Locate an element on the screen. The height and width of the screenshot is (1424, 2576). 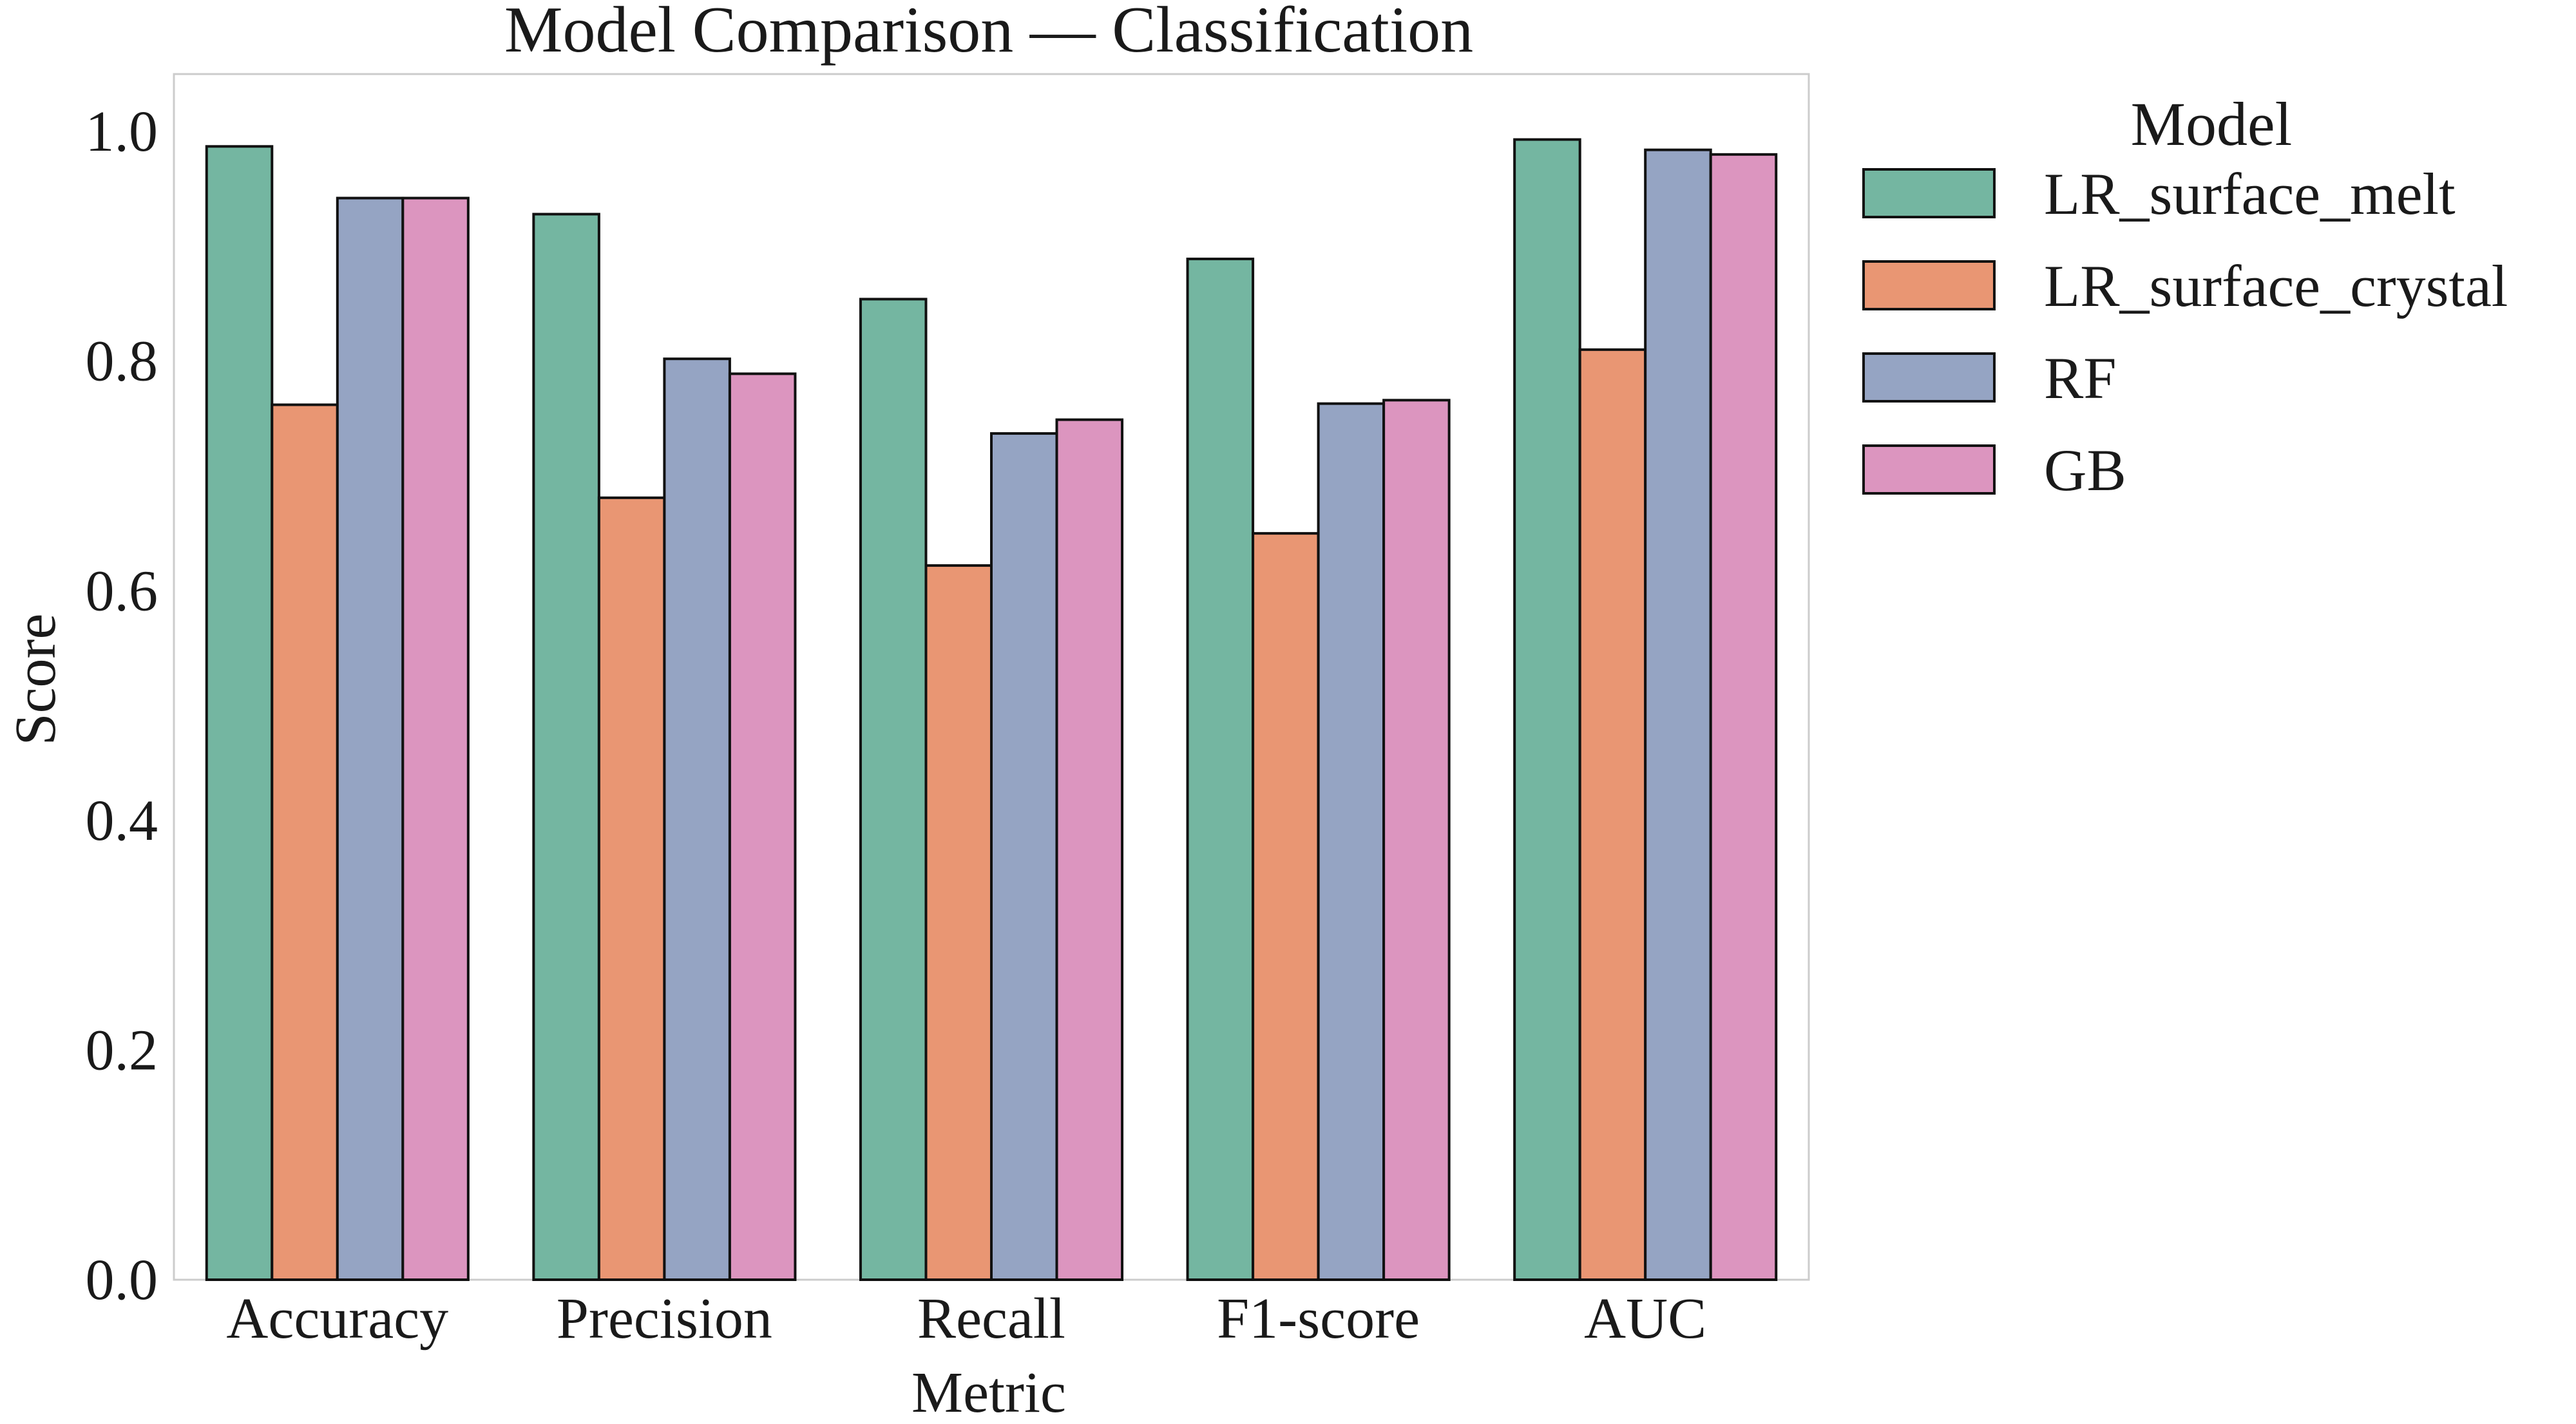
bar-GB-Accuracy is located at coordinates (435, 738).